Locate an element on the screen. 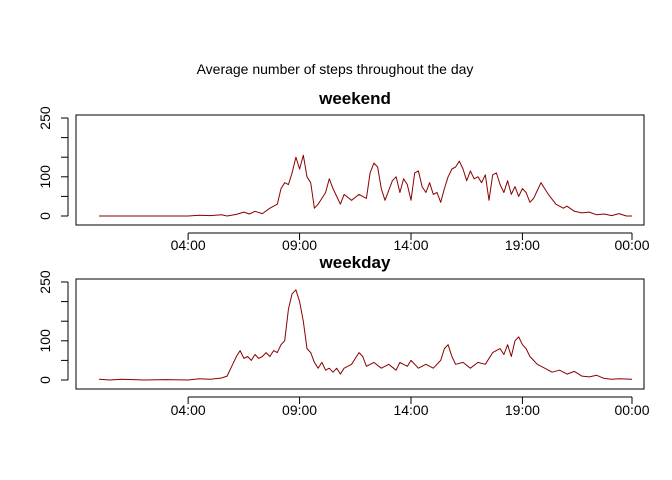 Image resolution: width=672 pixels, height=480 pixels. series-line-weekend is located at coordinates (365, 185).